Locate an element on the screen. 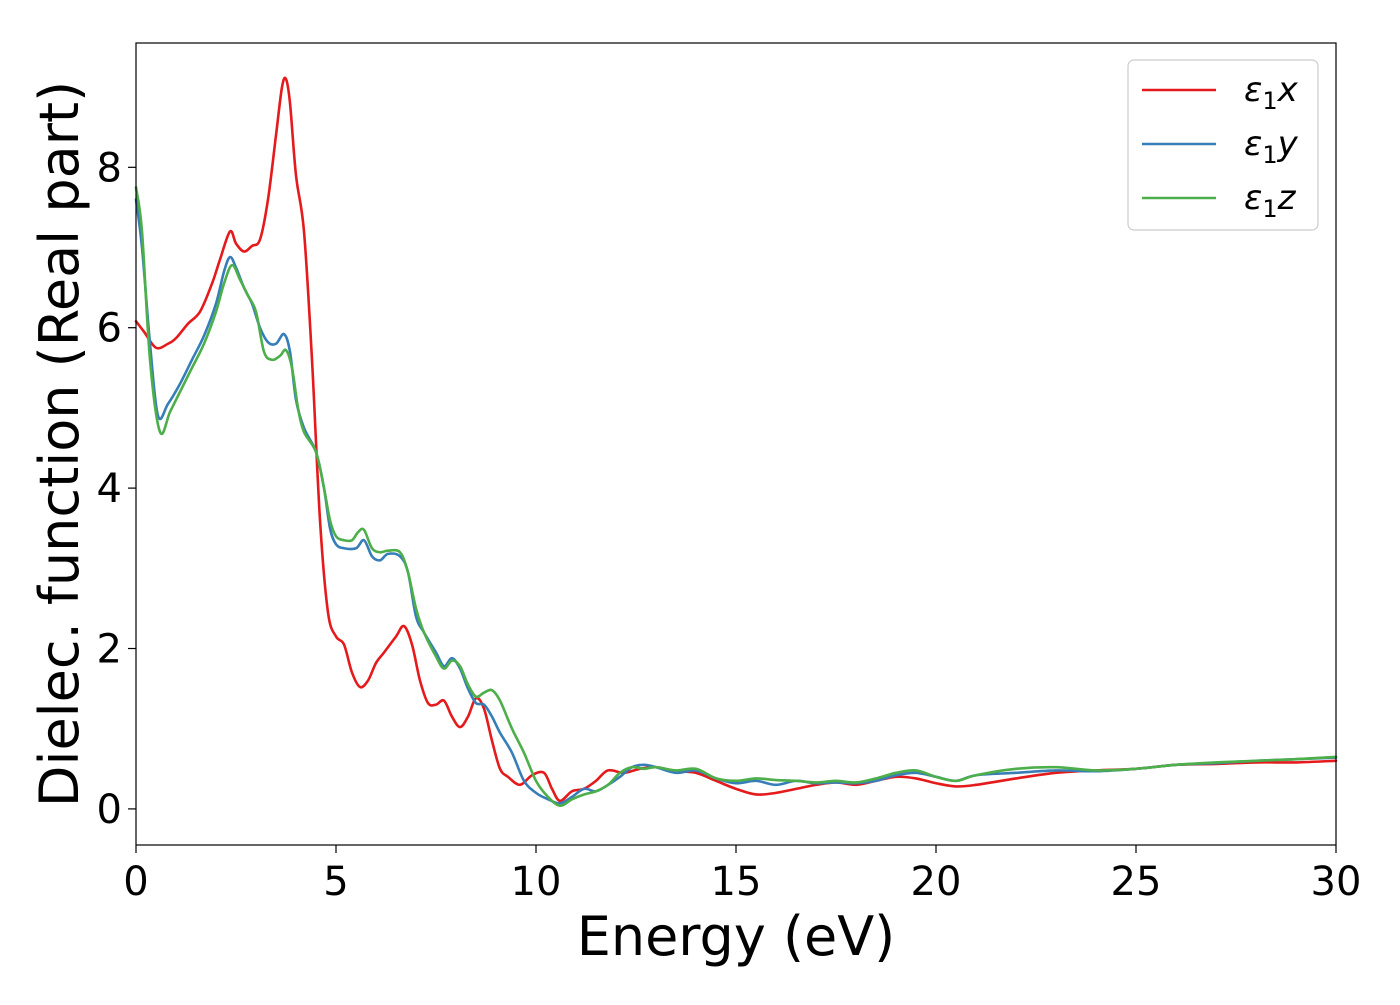 This screenshot has height=1005, width=1400. y-axis-ticks: 0 2 4 6 8 is located at coordinates (116, 489).